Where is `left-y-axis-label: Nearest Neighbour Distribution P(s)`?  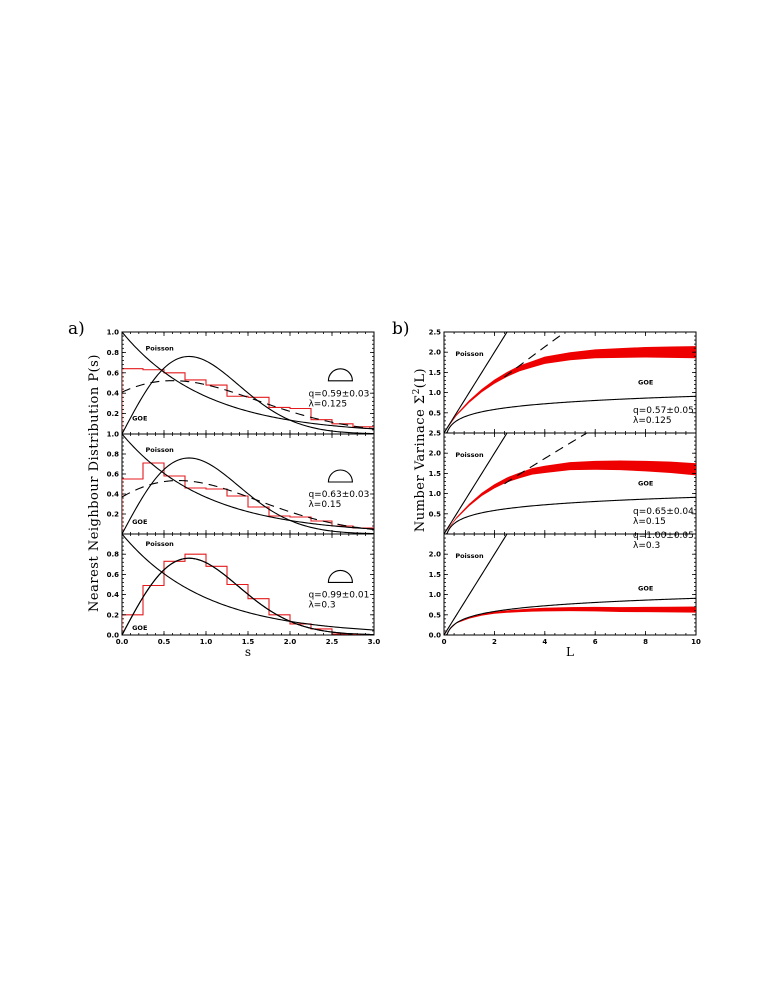
left-y-axis-label: Nearest Neighbour Distribution P(s) is located at coordinates (94, 483).